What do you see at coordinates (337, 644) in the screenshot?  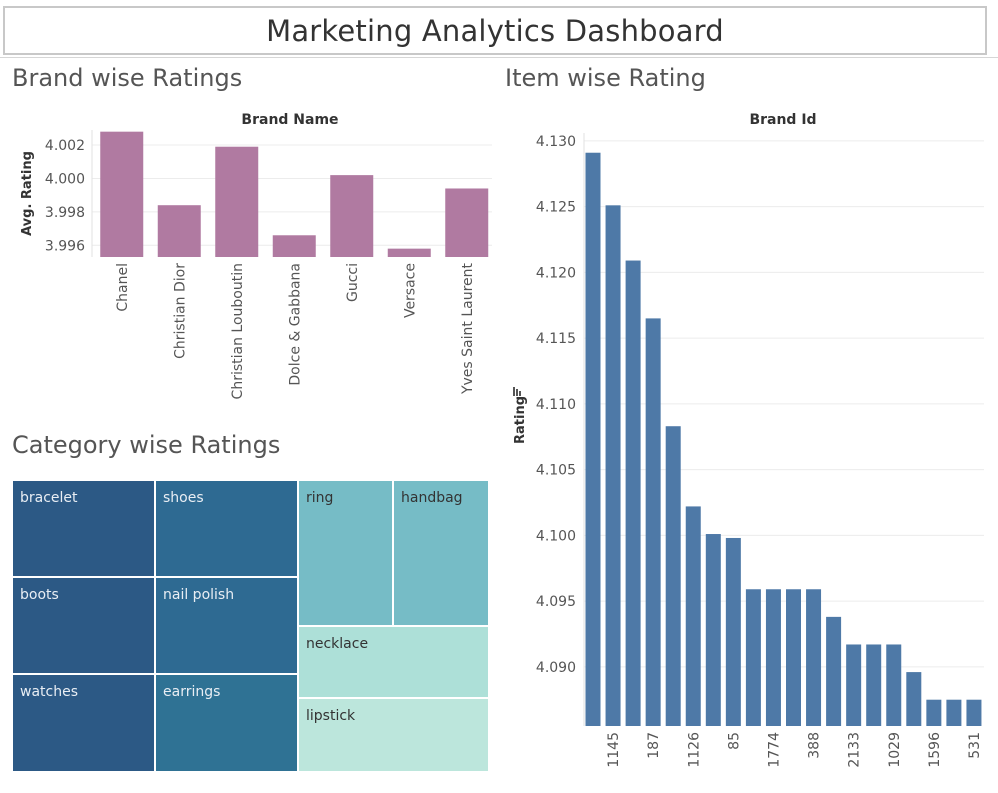 I see `treemap-cell-label: necklace` at bounding box center [337, 644].